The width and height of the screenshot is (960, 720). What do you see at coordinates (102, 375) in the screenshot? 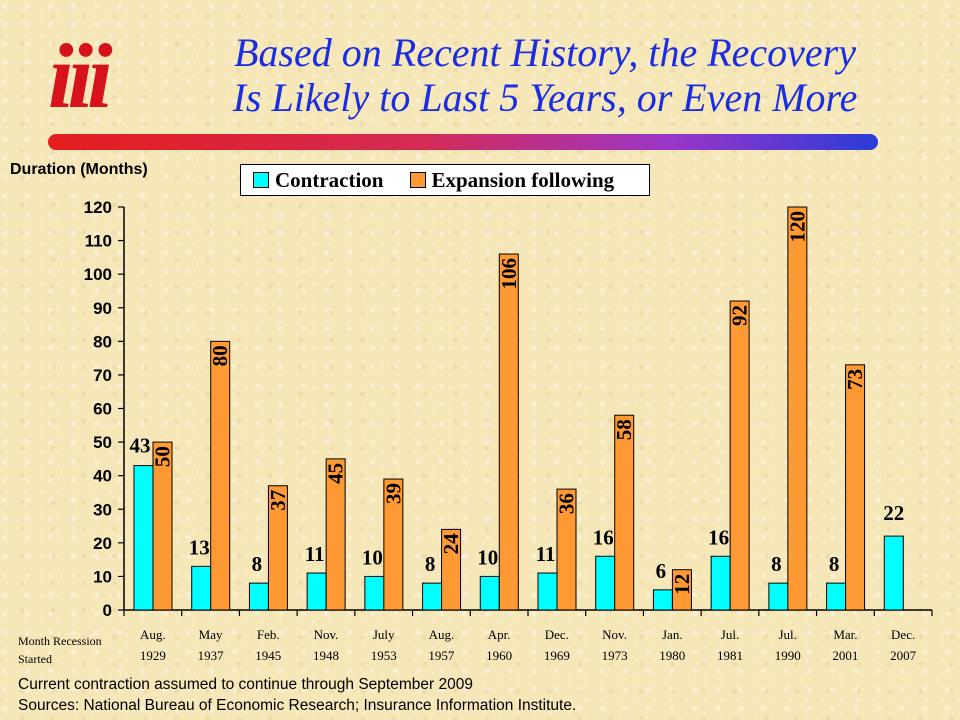
I see `y-tick-label: 70` at bounding box center [102, 375].